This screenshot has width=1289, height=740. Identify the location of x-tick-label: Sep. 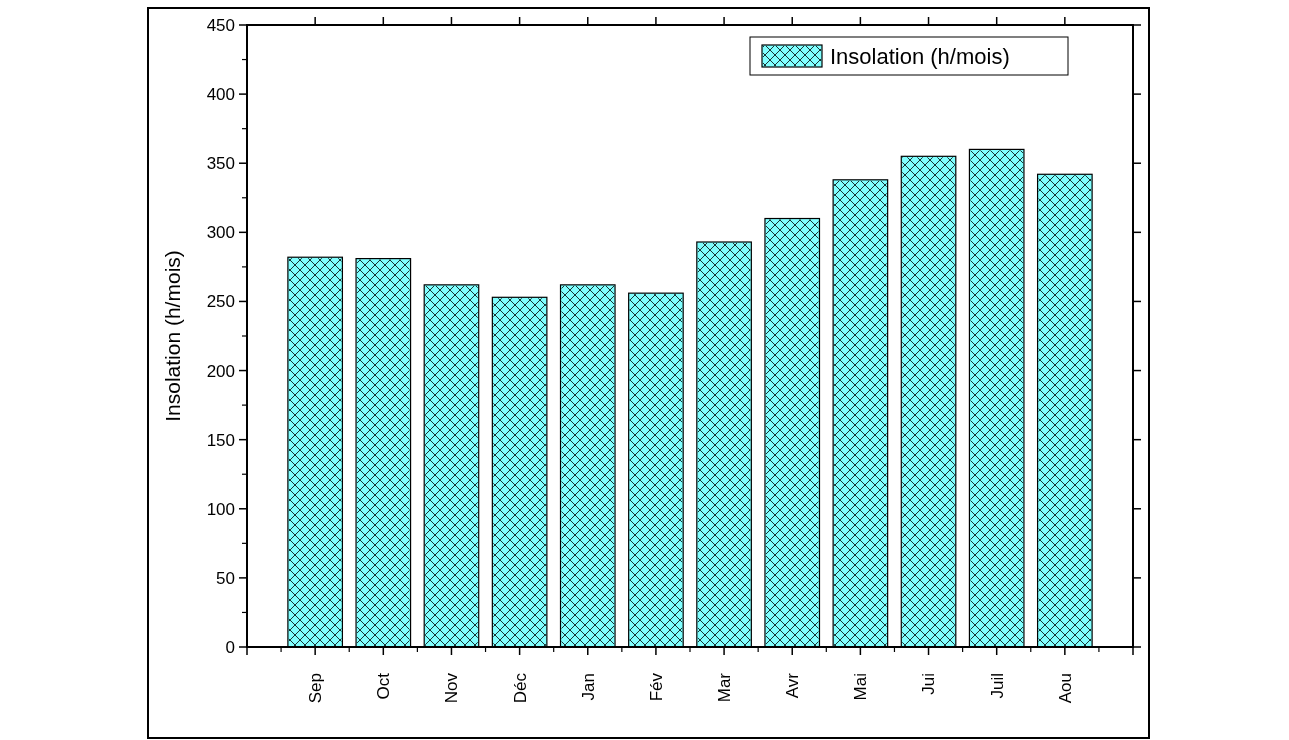
(316, 688).